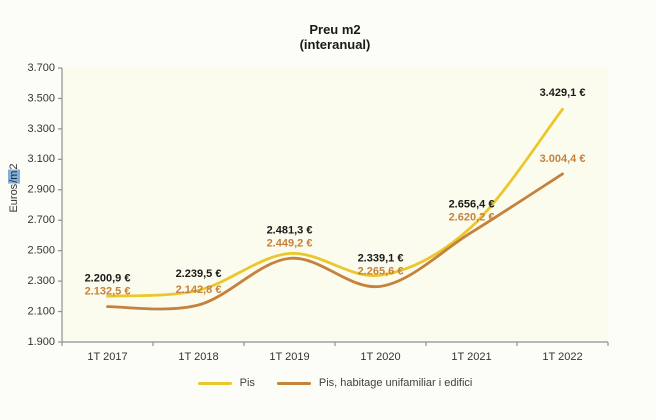 This screenshot has width=656, height=420. I want to click on data-label-unifamiliar: 2.265,6 €, so click(381, 271).